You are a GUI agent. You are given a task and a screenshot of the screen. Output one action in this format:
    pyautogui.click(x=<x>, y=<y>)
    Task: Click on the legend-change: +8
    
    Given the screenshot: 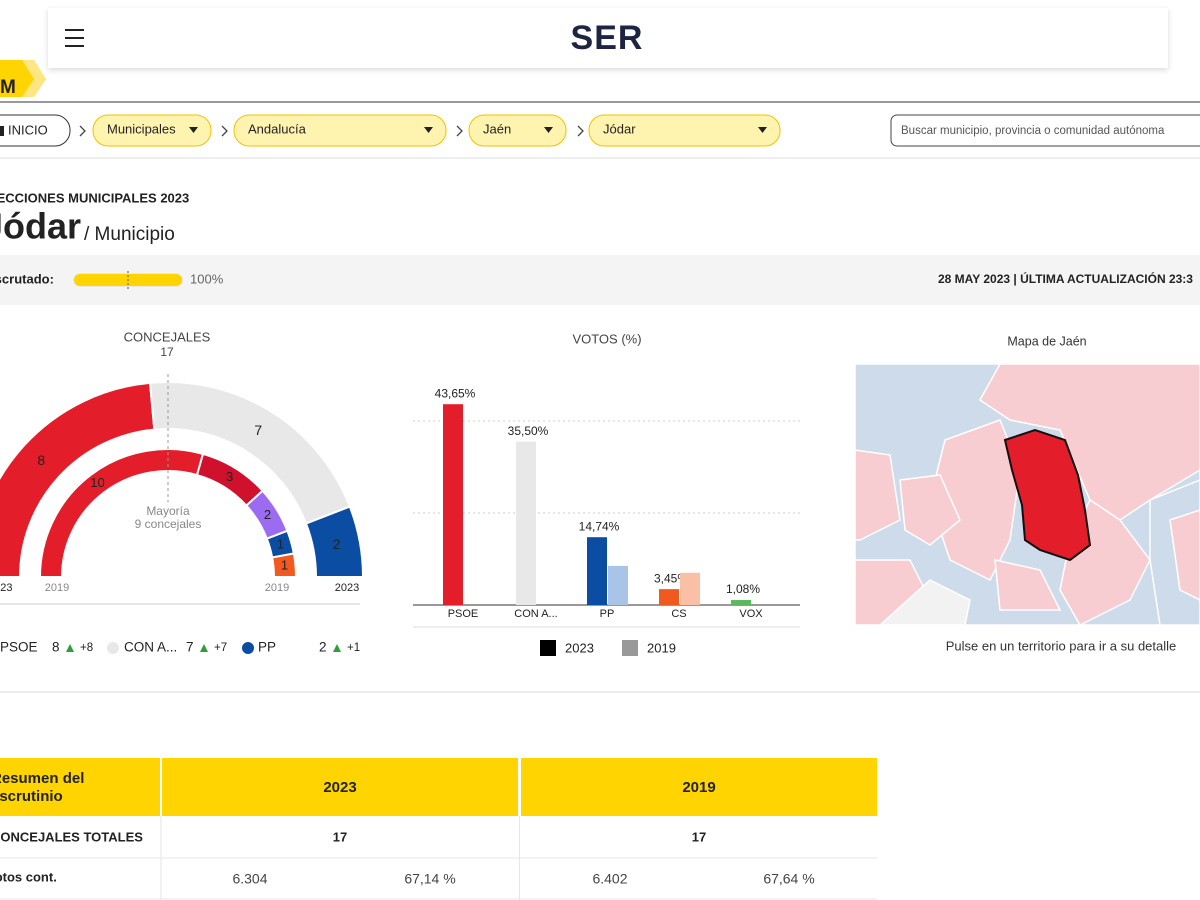 What is the action you would take?
    pyautogui.click(x=86, y=648)
    